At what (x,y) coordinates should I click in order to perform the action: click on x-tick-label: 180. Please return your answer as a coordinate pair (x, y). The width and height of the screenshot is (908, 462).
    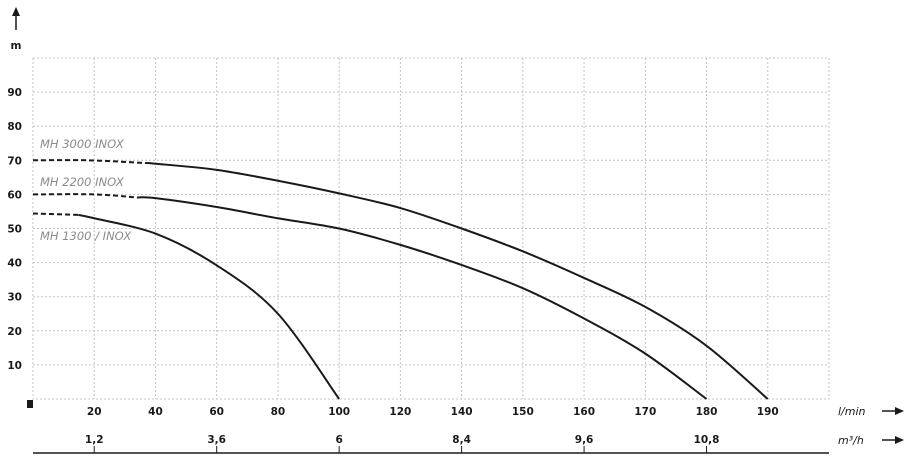
    Looking at the image, I should click on (707, 412).